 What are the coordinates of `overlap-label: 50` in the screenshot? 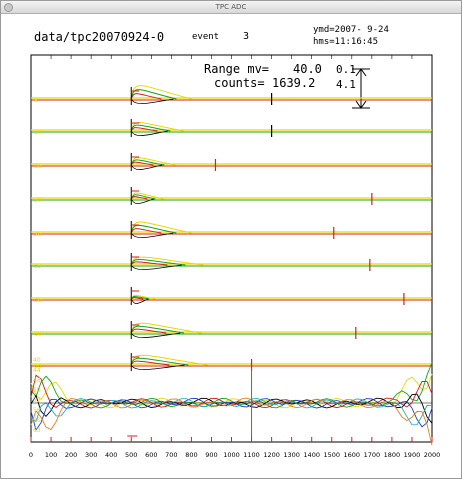 It's located at (37, 390).